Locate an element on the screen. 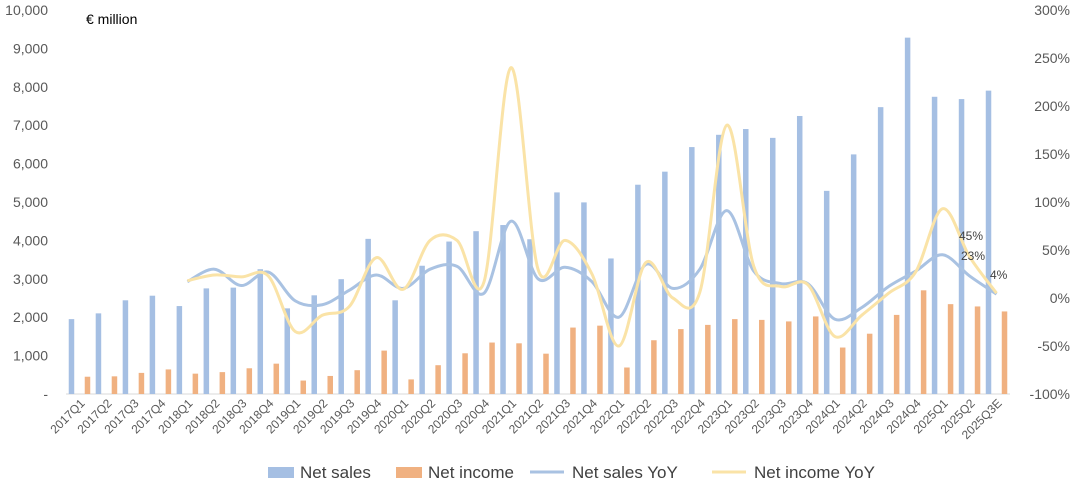 This screenshot has width=1080, height=491. left-tick-label: - is located at coordinates (45, 394).